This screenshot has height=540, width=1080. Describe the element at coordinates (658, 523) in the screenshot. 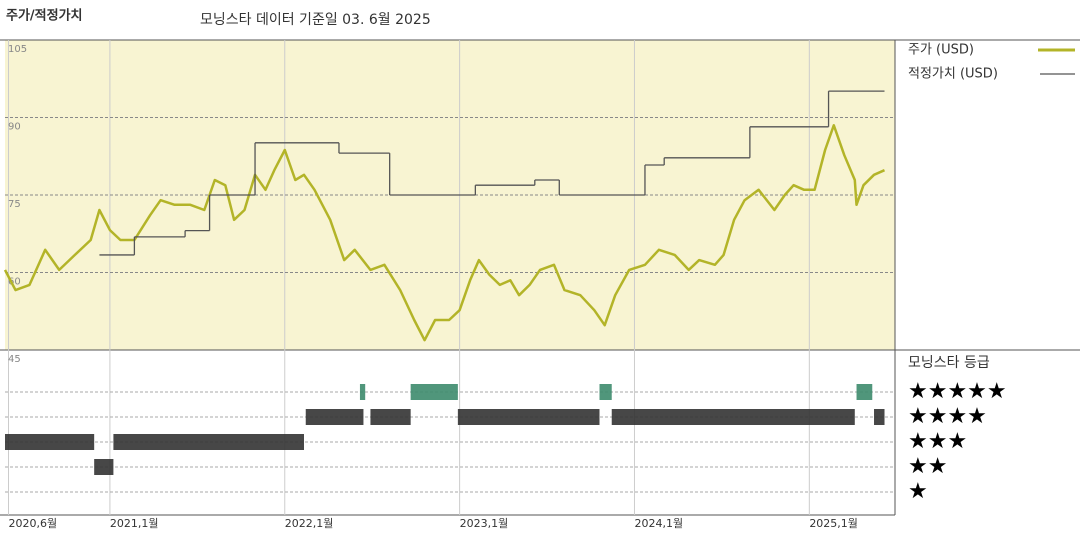

I see `x-tick-label: 2024,1월` at that location.